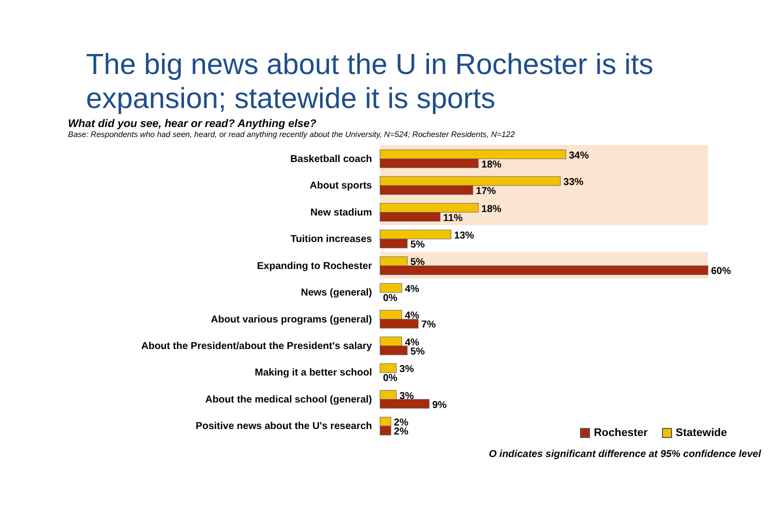 The image size is (775, 512). I want to click on y-tick-label: Positive news about the U's research, so click(284, 426).